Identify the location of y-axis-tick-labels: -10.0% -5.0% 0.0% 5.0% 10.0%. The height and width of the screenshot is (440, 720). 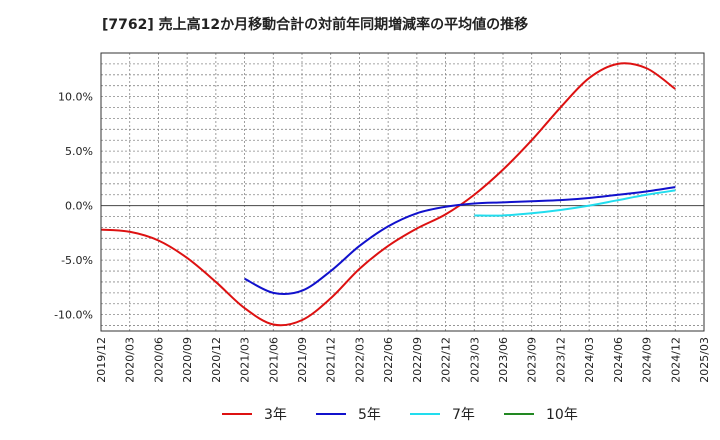
(73, 206).